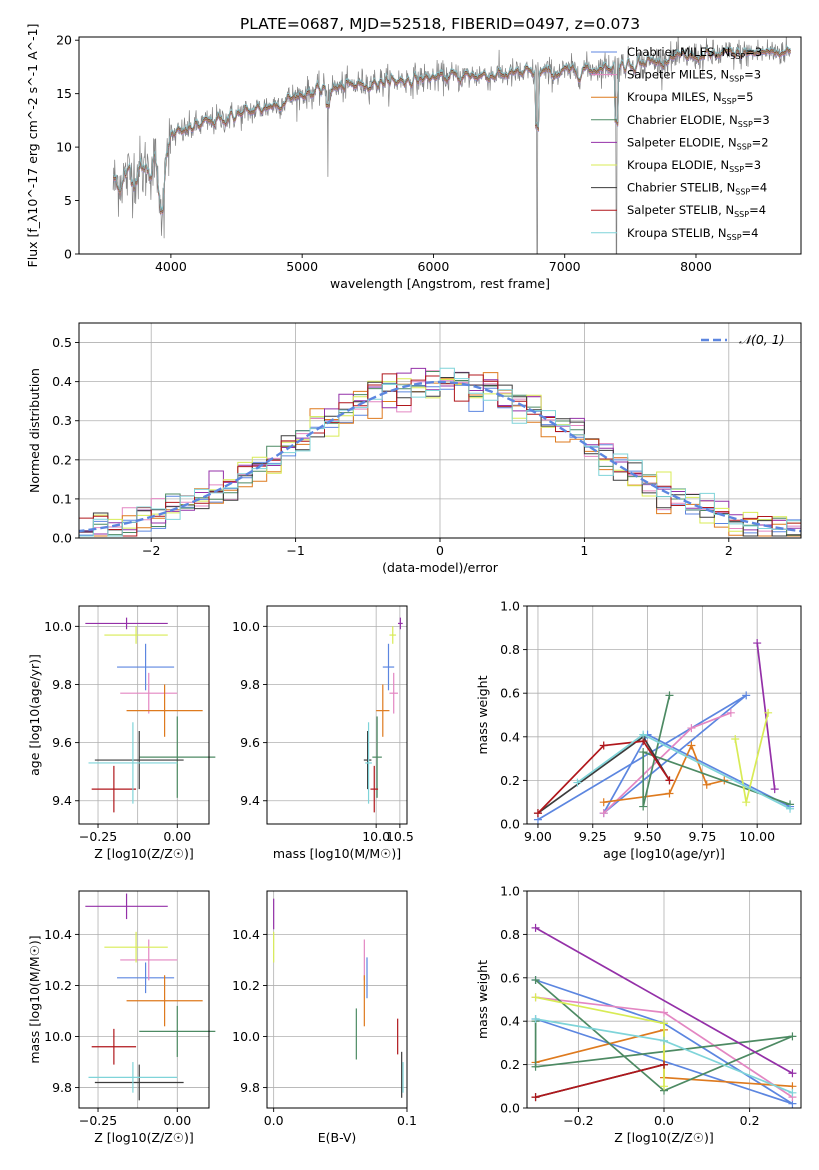 The width and height of the screenshot is (819, 1170). Describe the element at coordinates (593, 836) in the screenshot. I see `x-tick-label: 9.25` at that location.